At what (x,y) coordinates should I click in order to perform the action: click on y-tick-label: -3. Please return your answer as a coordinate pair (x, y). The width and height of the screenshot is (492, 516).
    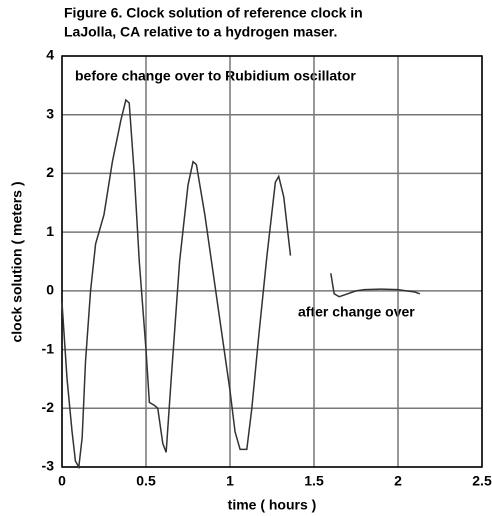
    Looking at the image, I should click on (48, 466).